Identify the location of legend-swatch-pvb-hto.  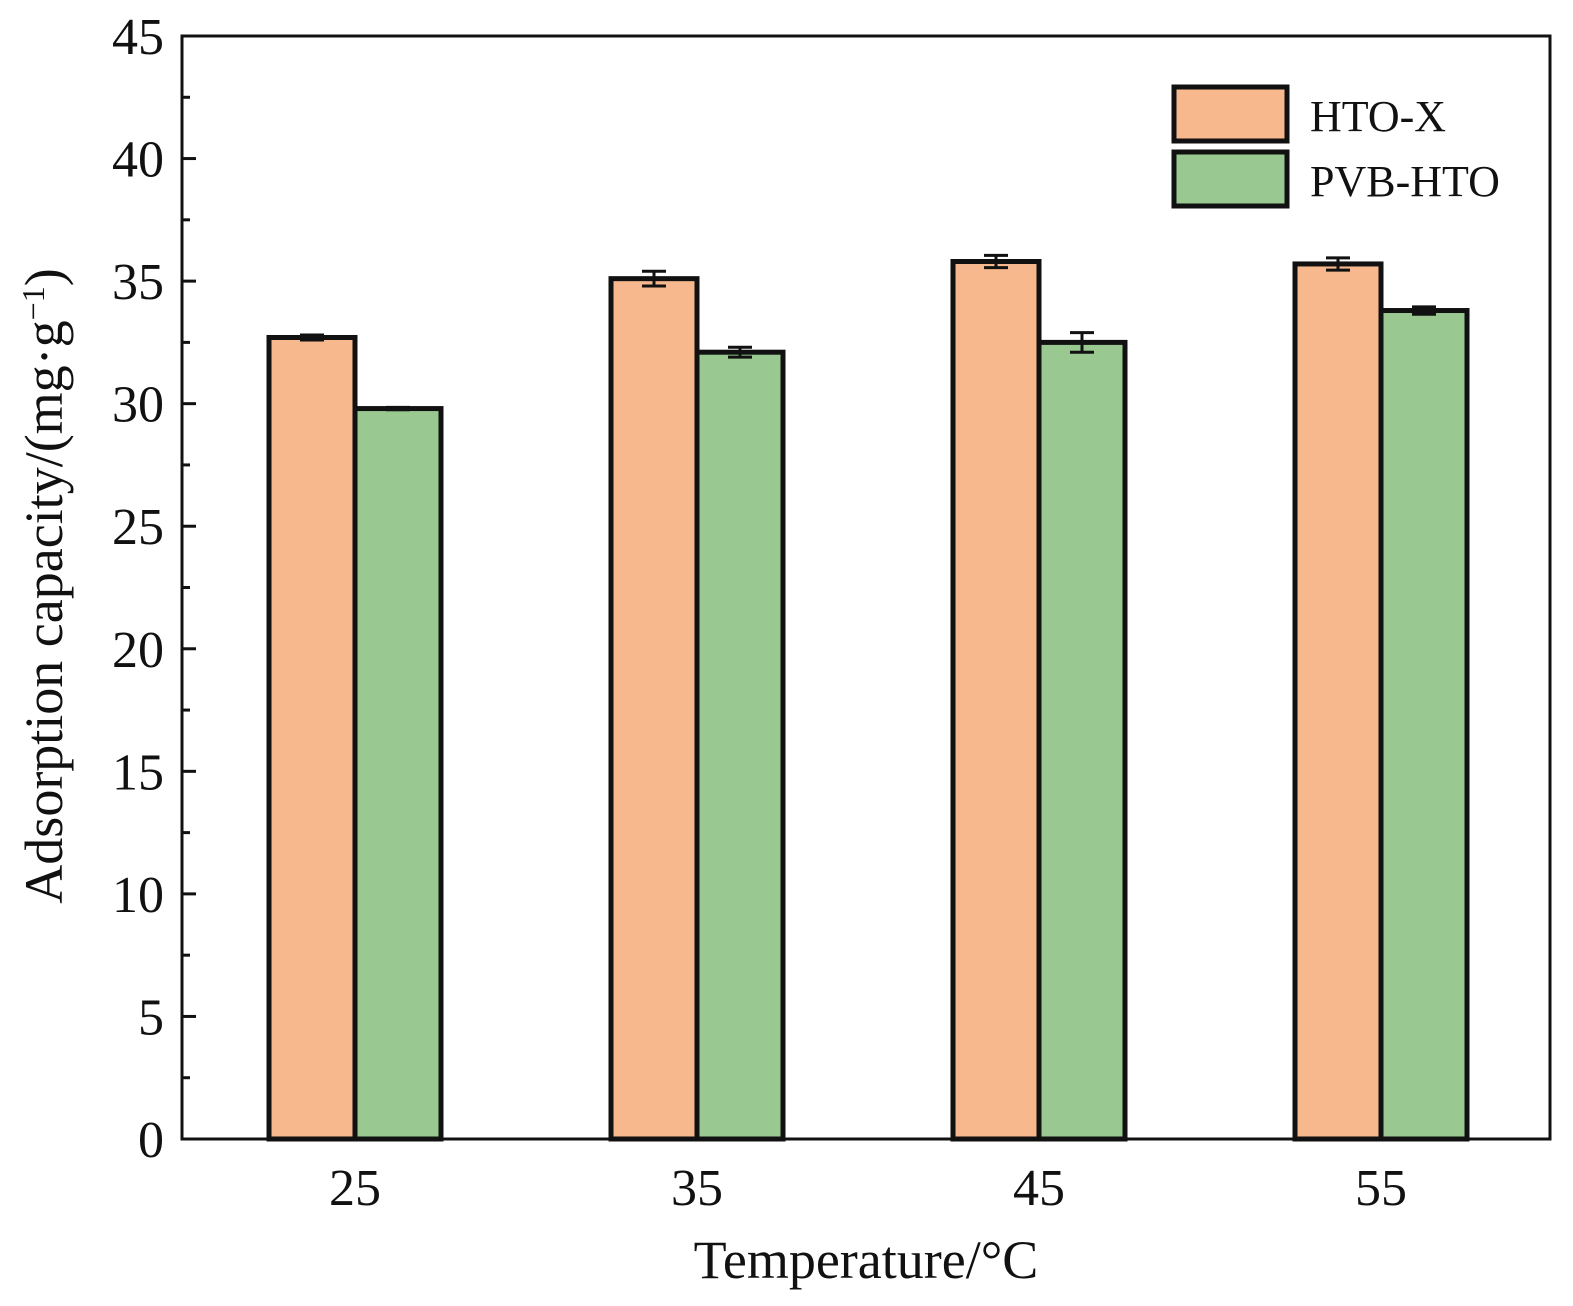
(1230, 179).